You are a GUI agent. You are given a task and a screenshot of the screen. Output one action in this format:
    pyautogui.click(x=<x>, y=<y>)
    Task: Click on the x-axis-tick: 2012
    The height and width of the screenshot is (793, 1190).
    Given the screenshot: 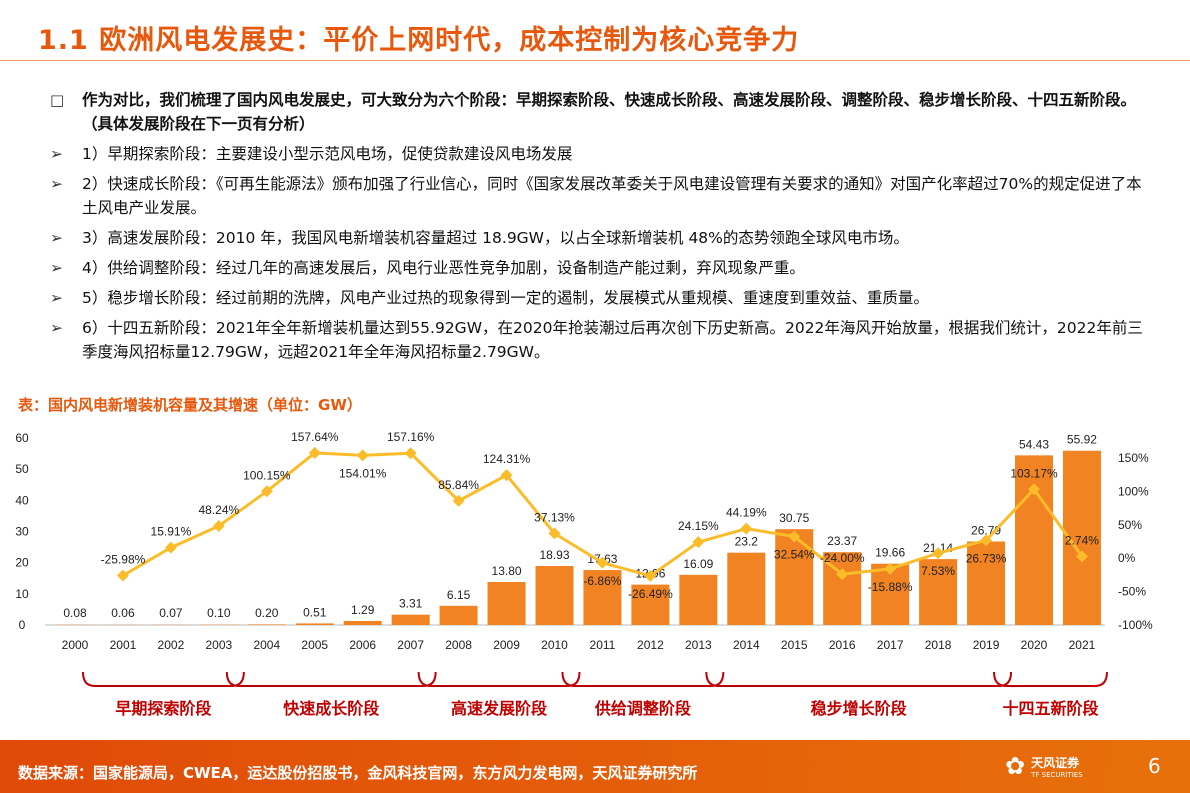 What is the action you would take?
    pyautogui.click(x=650, y=645)
    